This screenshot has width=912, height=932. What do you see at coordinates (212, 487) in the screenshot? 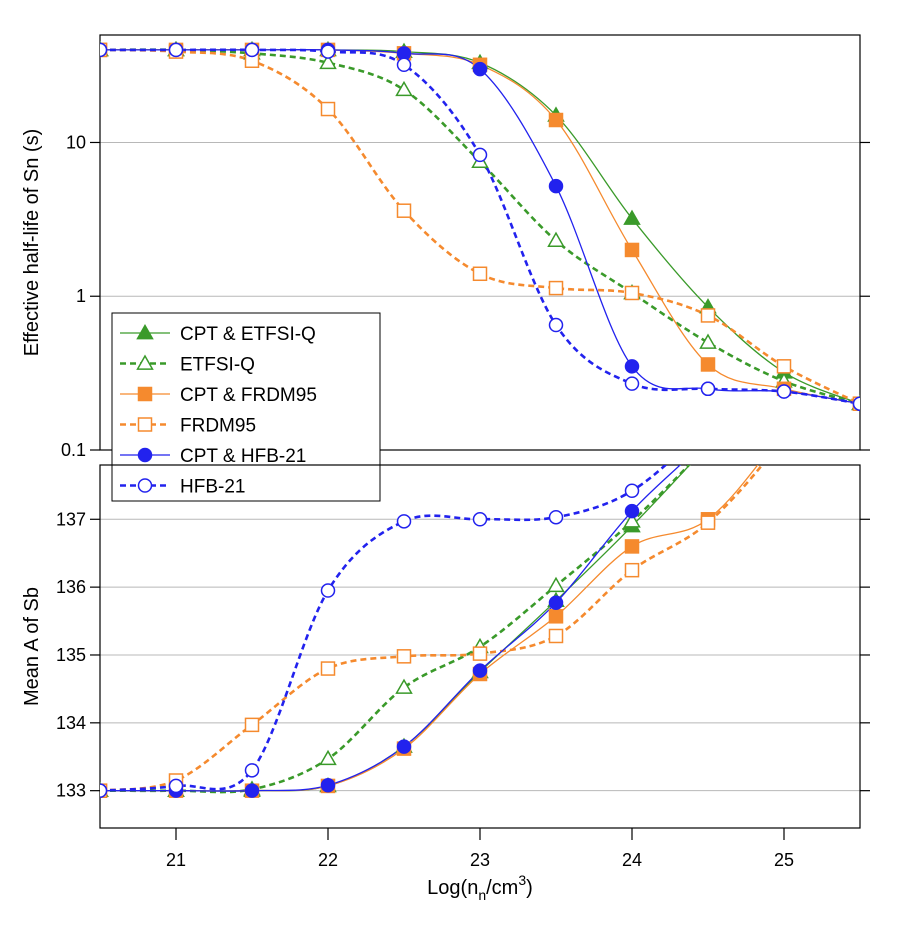
I see `legend-label: HFB-21` at bounding box center [212, 487].